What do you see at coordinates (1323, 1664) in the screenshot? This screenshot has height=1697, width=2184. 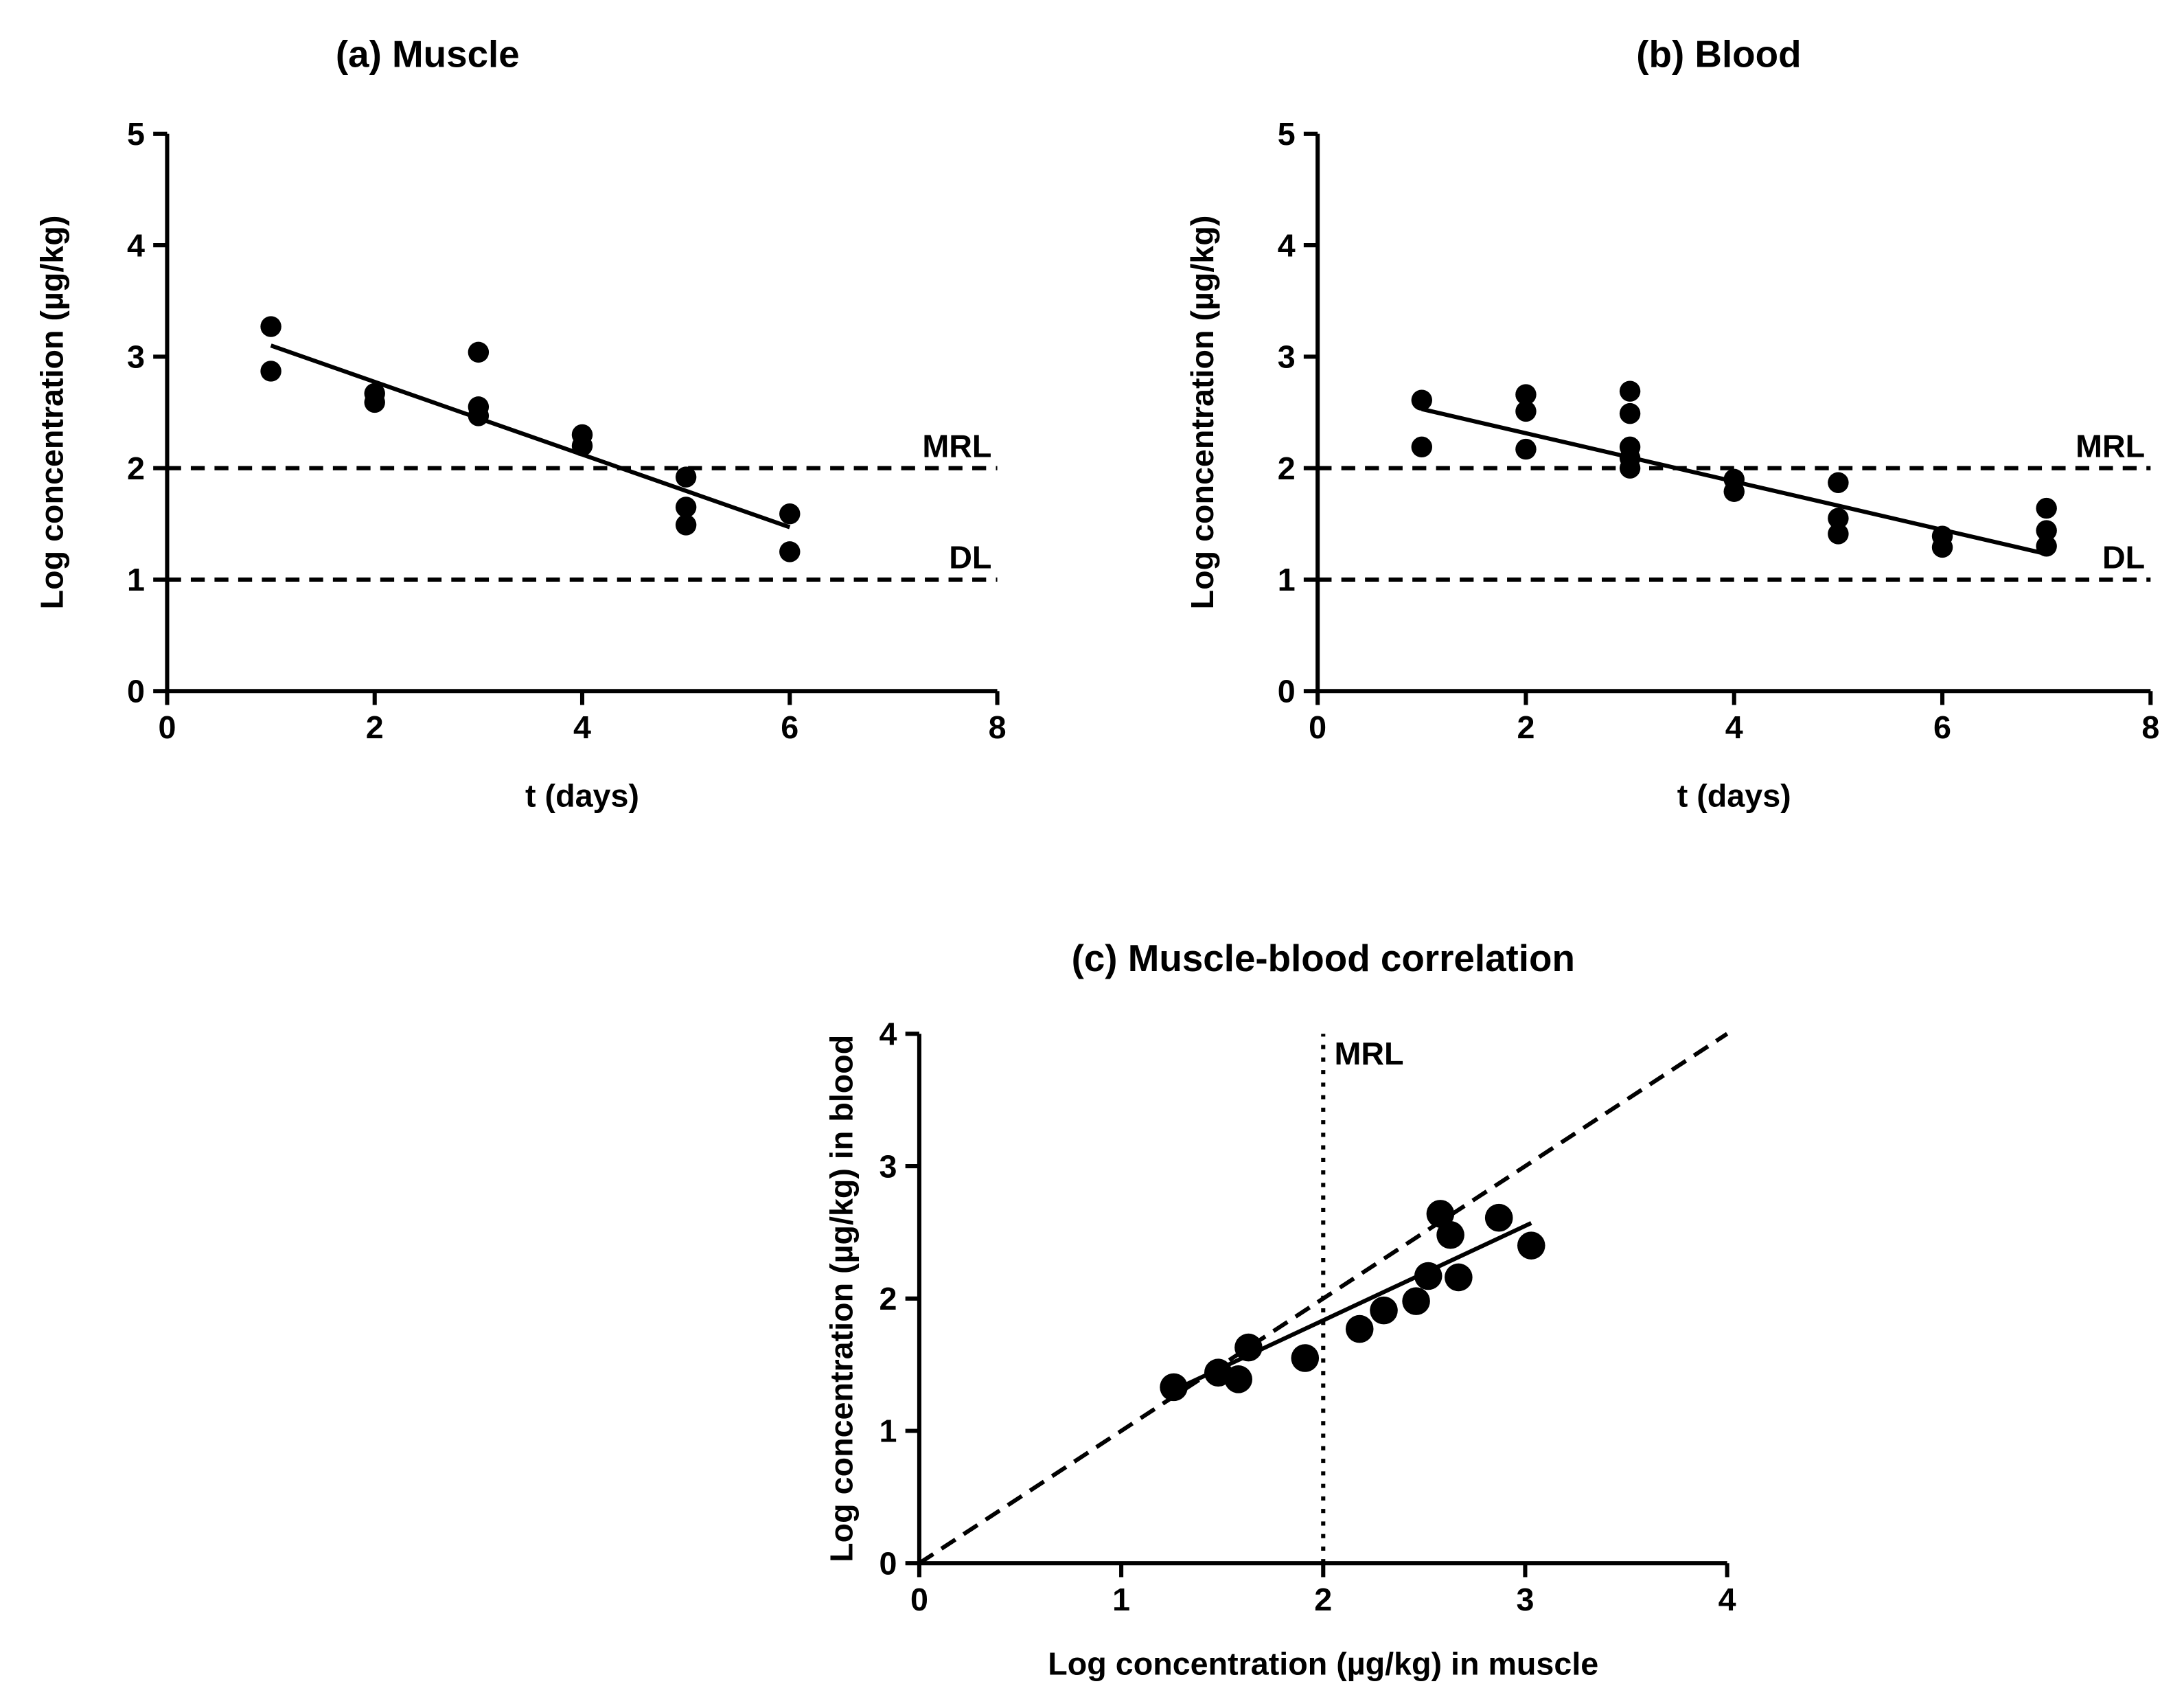 I see `x-axis-label: Log concentration (µg/kg) in muscle` at bounding box center [1323, 1664].